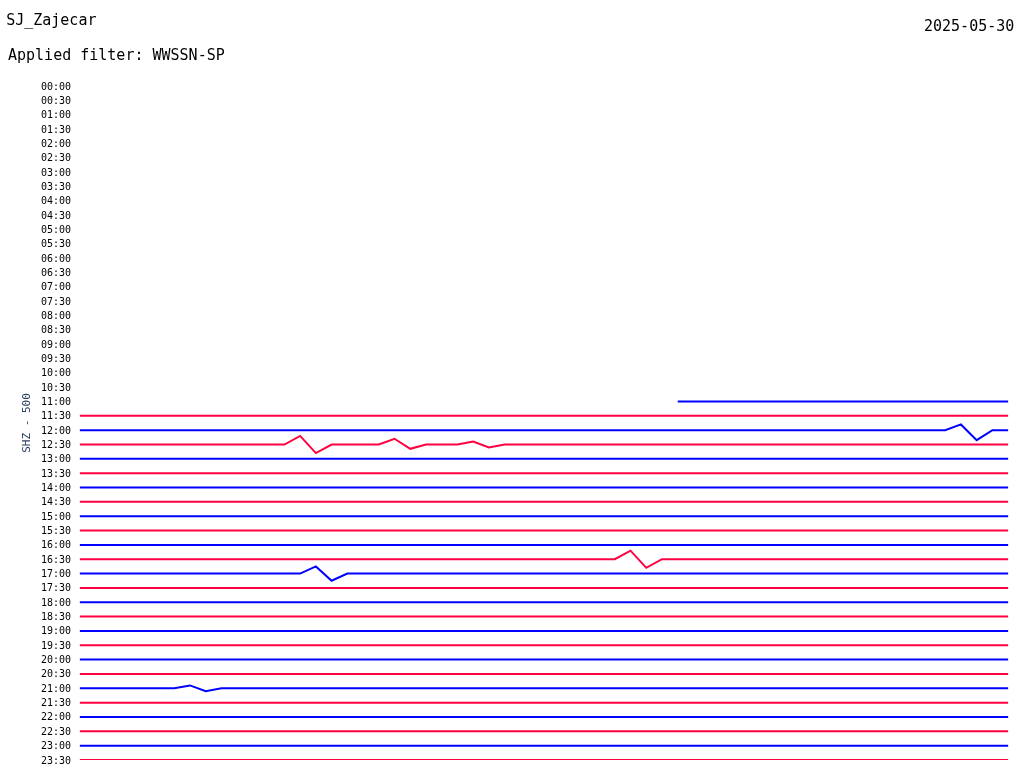  Describe the element at coordinates (55, 86) in the screenshot. I see `y-tick-label: 00:00` at that location.